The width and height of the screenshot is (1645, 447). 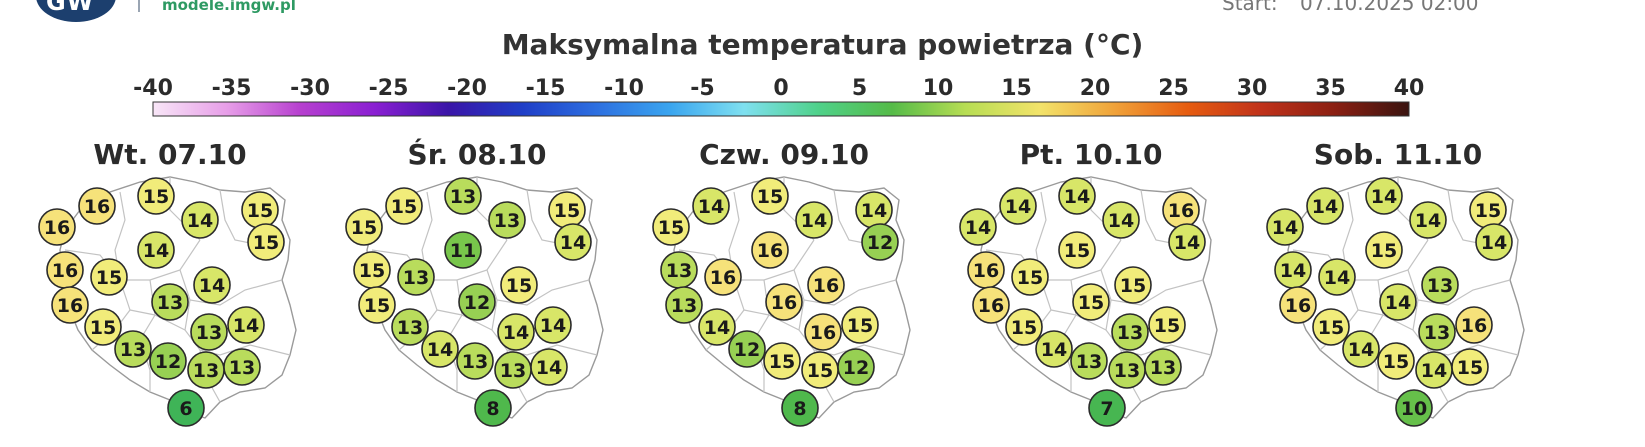 I want to click on temperature-marker: 10, so click(x=1414, y=408).